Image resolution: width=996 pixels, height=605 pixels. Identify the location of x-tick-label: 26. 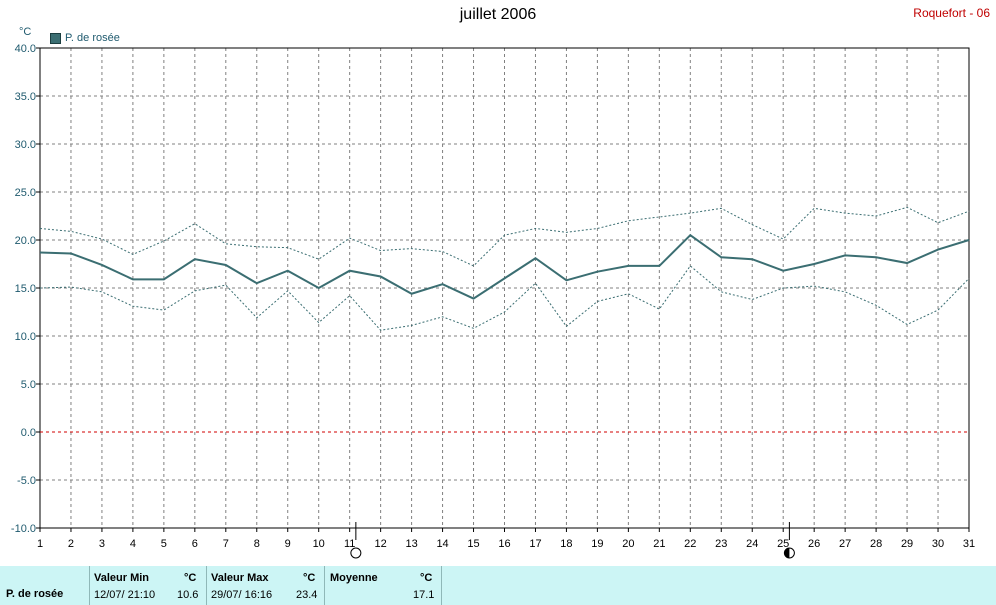
(814, 544).